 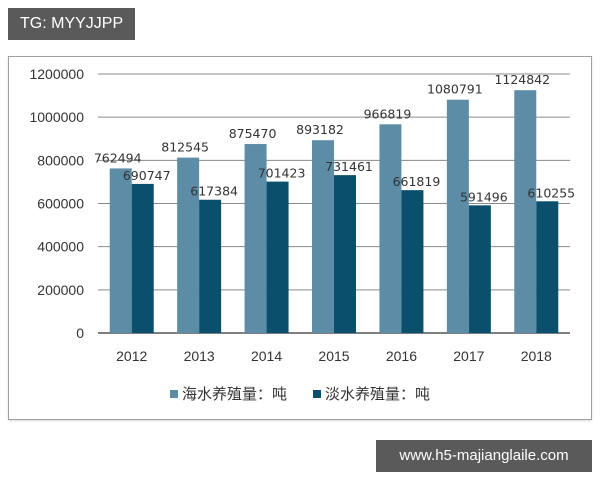 I want to click on y-tick-label: 600000, so click(x=60, y=204).